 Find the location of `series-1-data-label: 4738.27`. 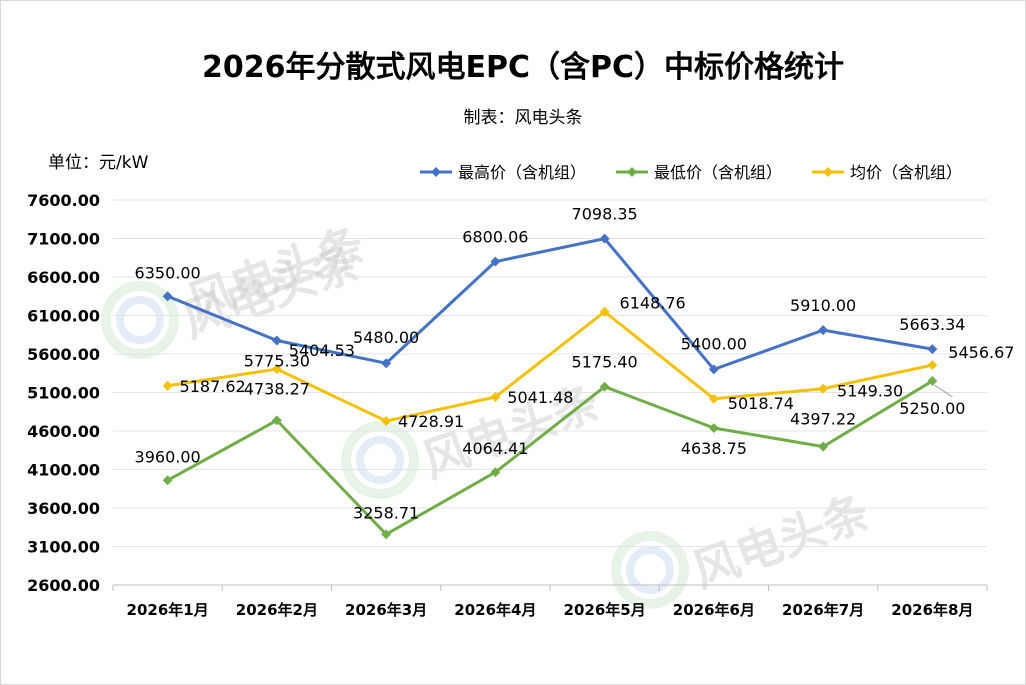

series-1-data-label: 4738.27 is located at coordinates (277, 388).